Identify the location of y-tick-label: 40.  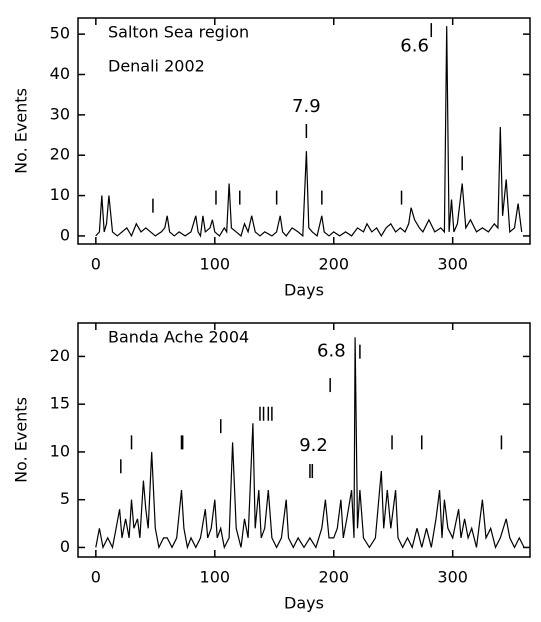
(60, 73).